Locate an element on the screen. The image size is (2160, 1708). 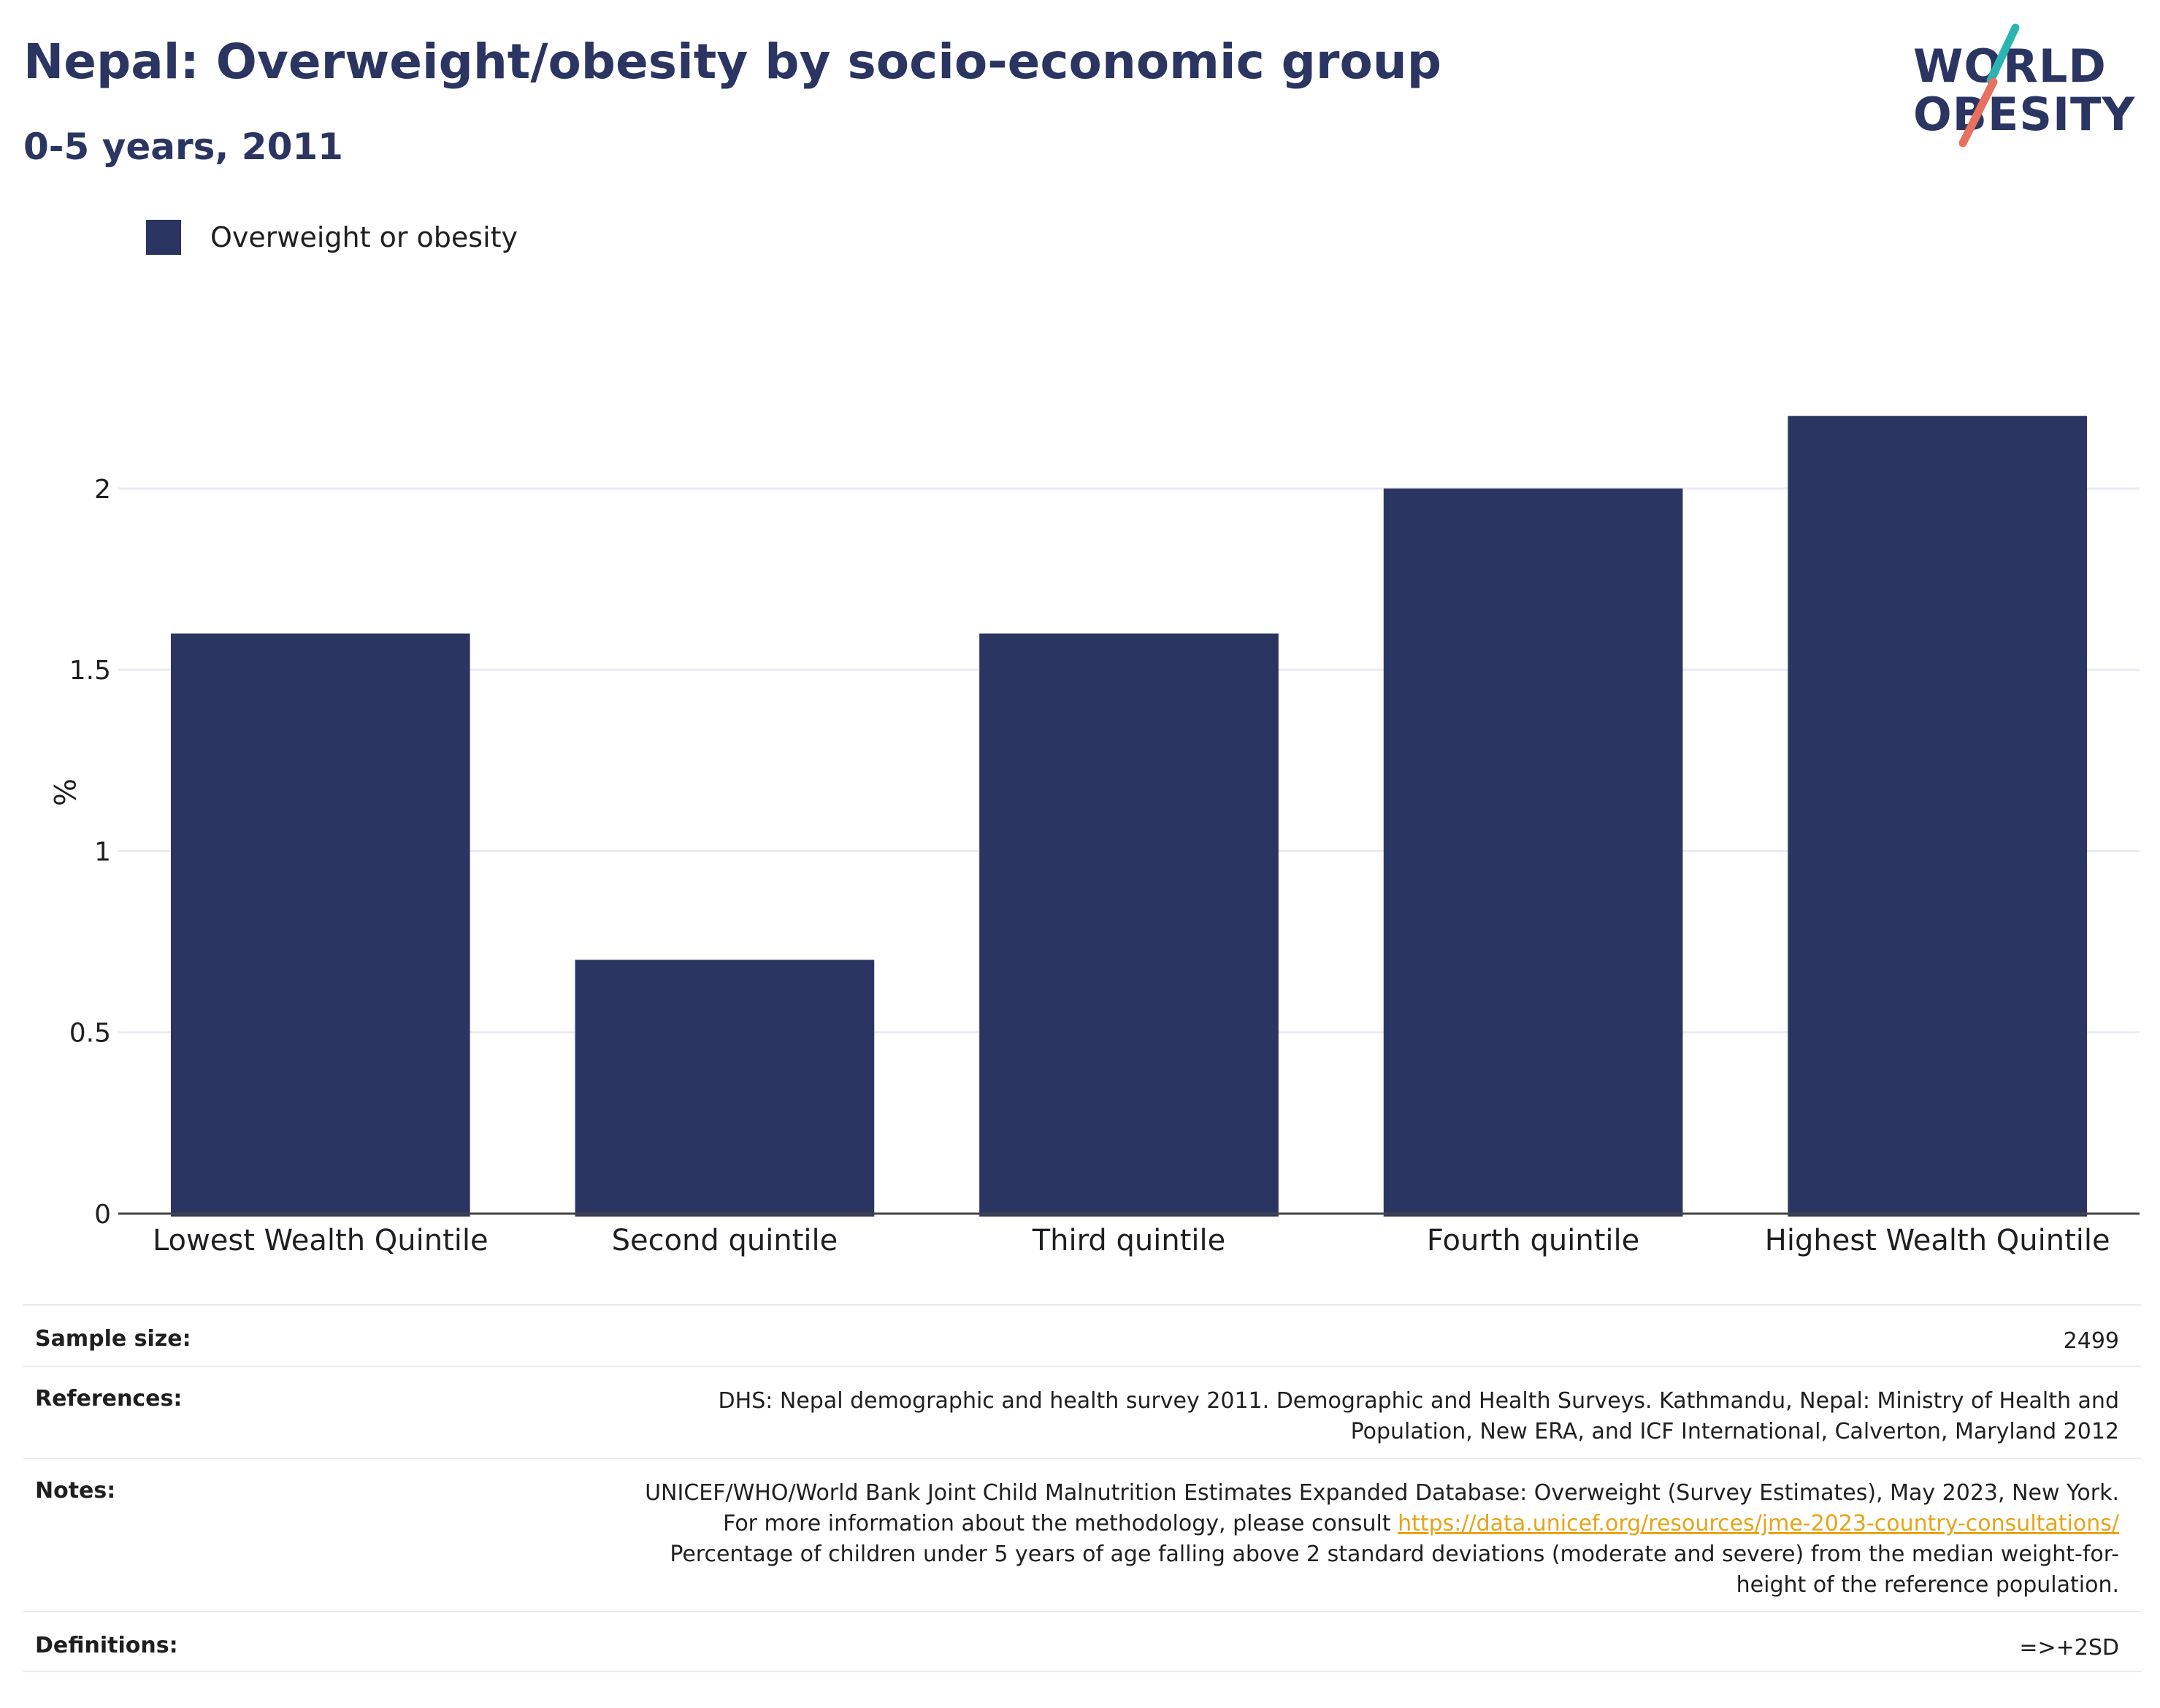
x-tick-label: Second quintile is located at coordinates (725, 1240).